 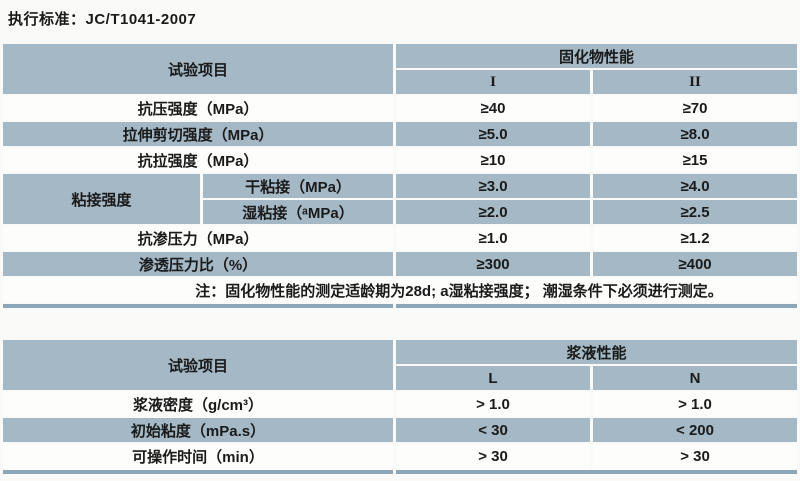 What do you see at coordinates (198, 160) in the screenshot?
I see `item-cell: 抗拉强度（MPa）` at bounding box center [198, 160].